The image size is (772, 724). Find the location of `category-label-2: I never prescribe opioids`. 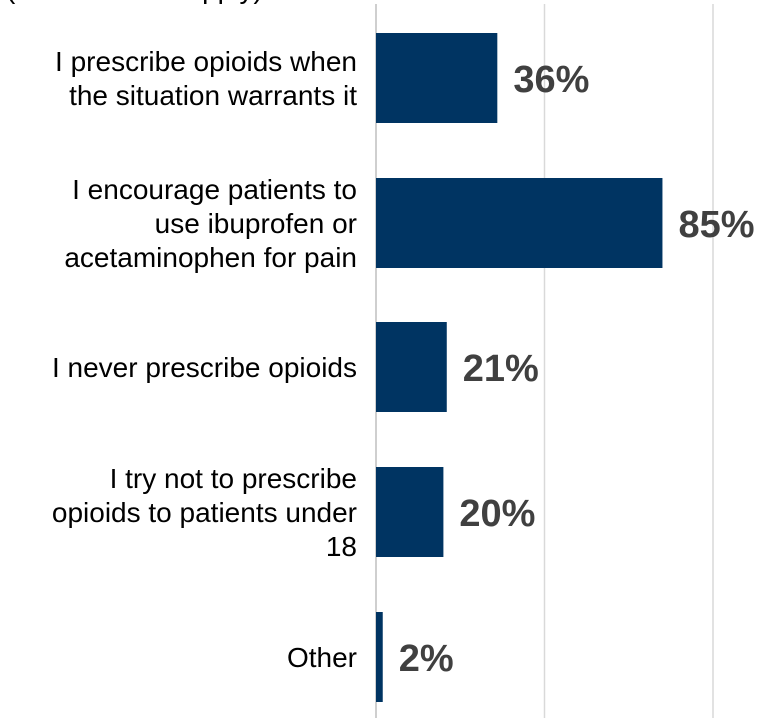

category-label-2: I never prescribe opioids is located at coordinates (204, 367).